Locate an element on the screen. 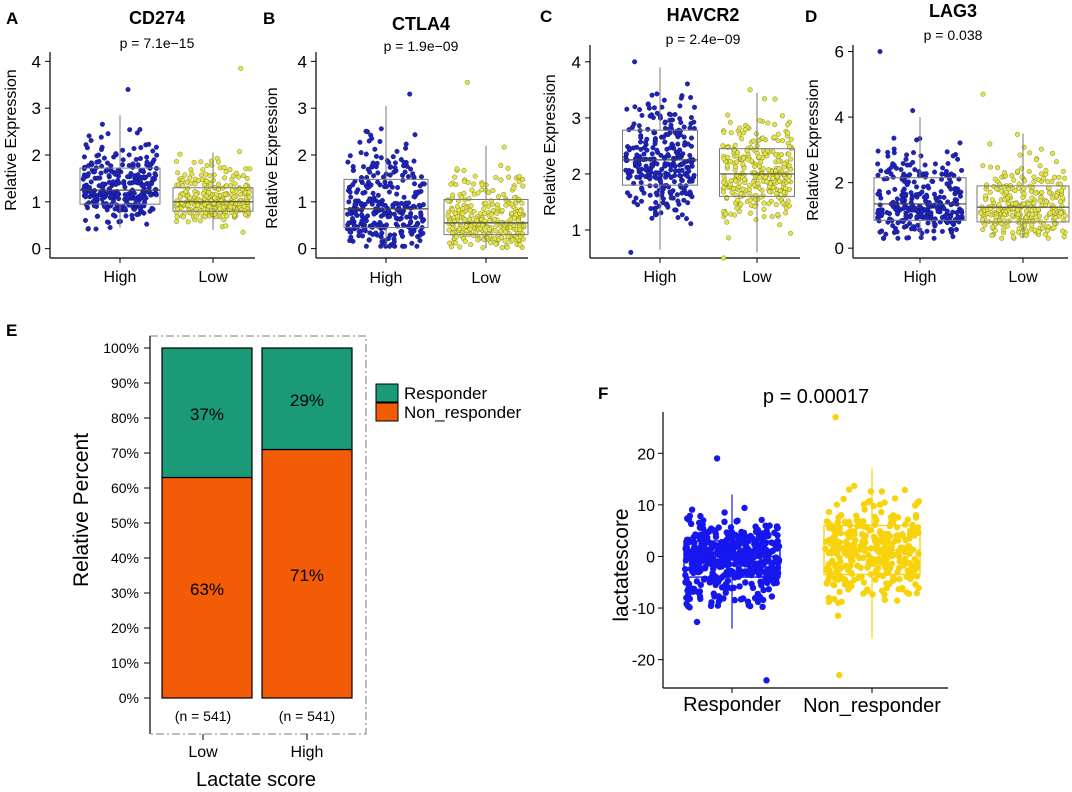  y-tick-label: 6 is located at coordinates (839, 52).